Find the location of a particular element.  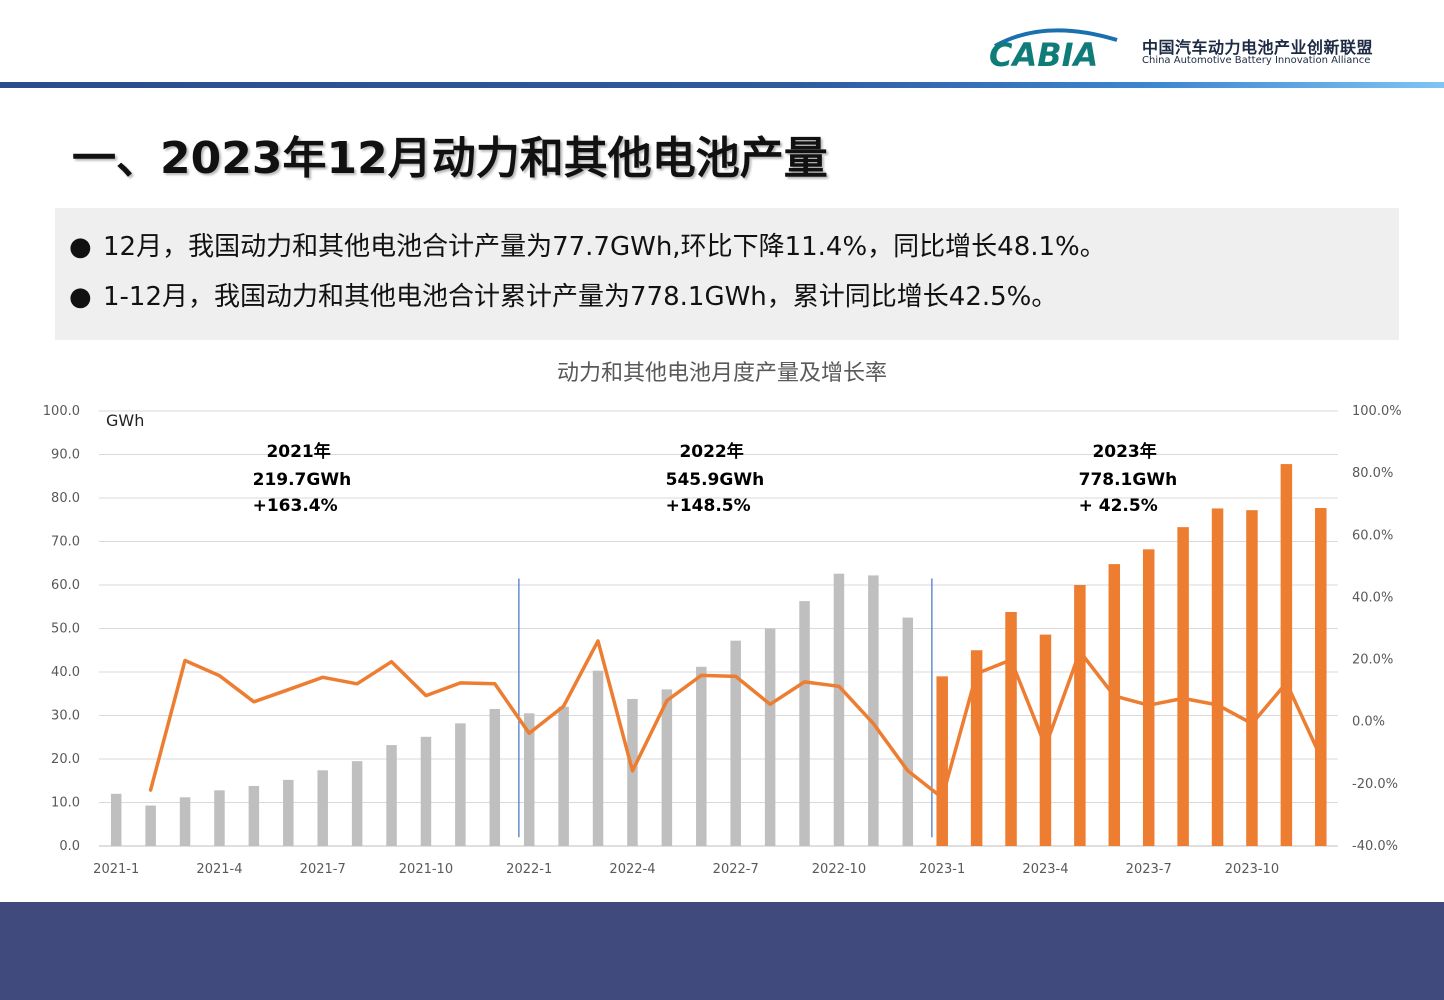

y-tick-label: 0.0 is located at coordinates (69, 846).